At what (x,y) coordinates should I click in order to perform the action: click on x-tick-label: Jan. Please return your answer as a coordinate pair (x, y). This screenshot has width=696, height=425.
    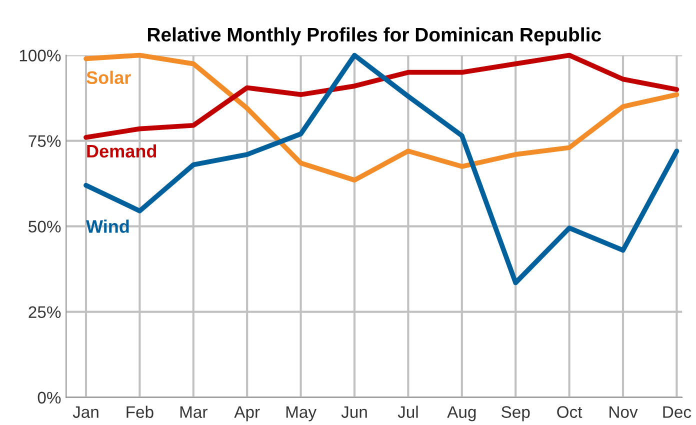
    Looking at the image, I should click on (85, 412).